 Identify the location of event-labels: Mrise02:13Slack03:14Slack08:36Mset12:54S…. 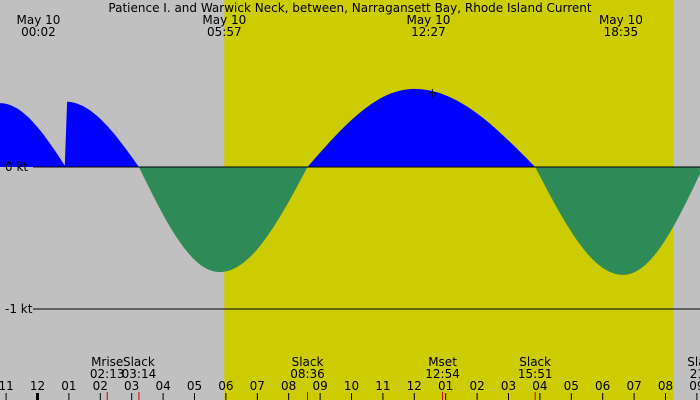
(395, 377).